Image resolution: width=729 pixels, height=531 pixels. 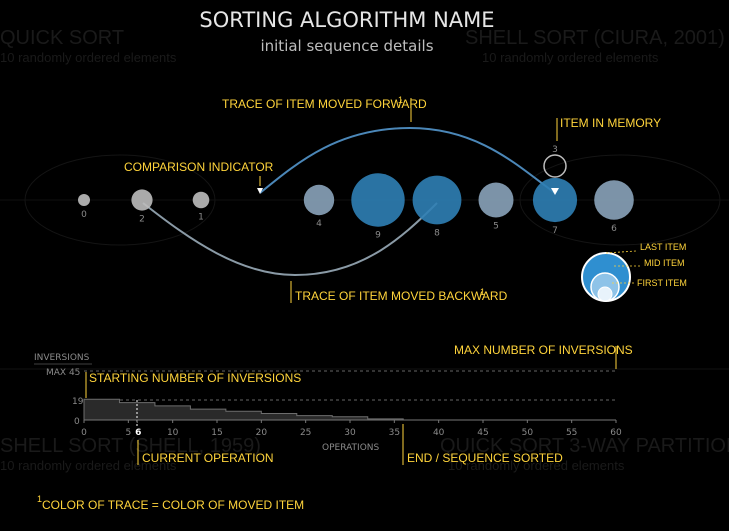 What do you see at coordinates (62, 38) in the screenshot?
I see `bg-title-quick-sort: QUICK SORT` at bounding box center [62, 38].